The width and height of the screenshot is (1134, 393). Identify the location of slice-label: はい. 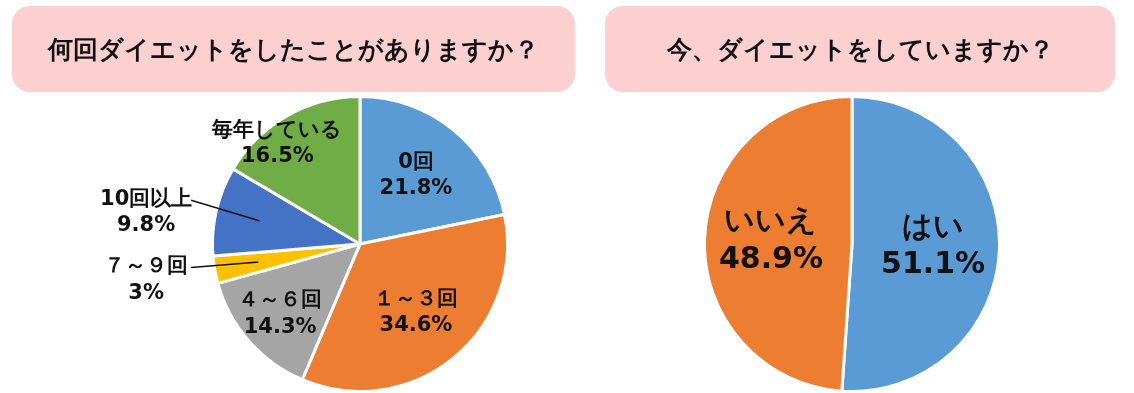
(933, 225).